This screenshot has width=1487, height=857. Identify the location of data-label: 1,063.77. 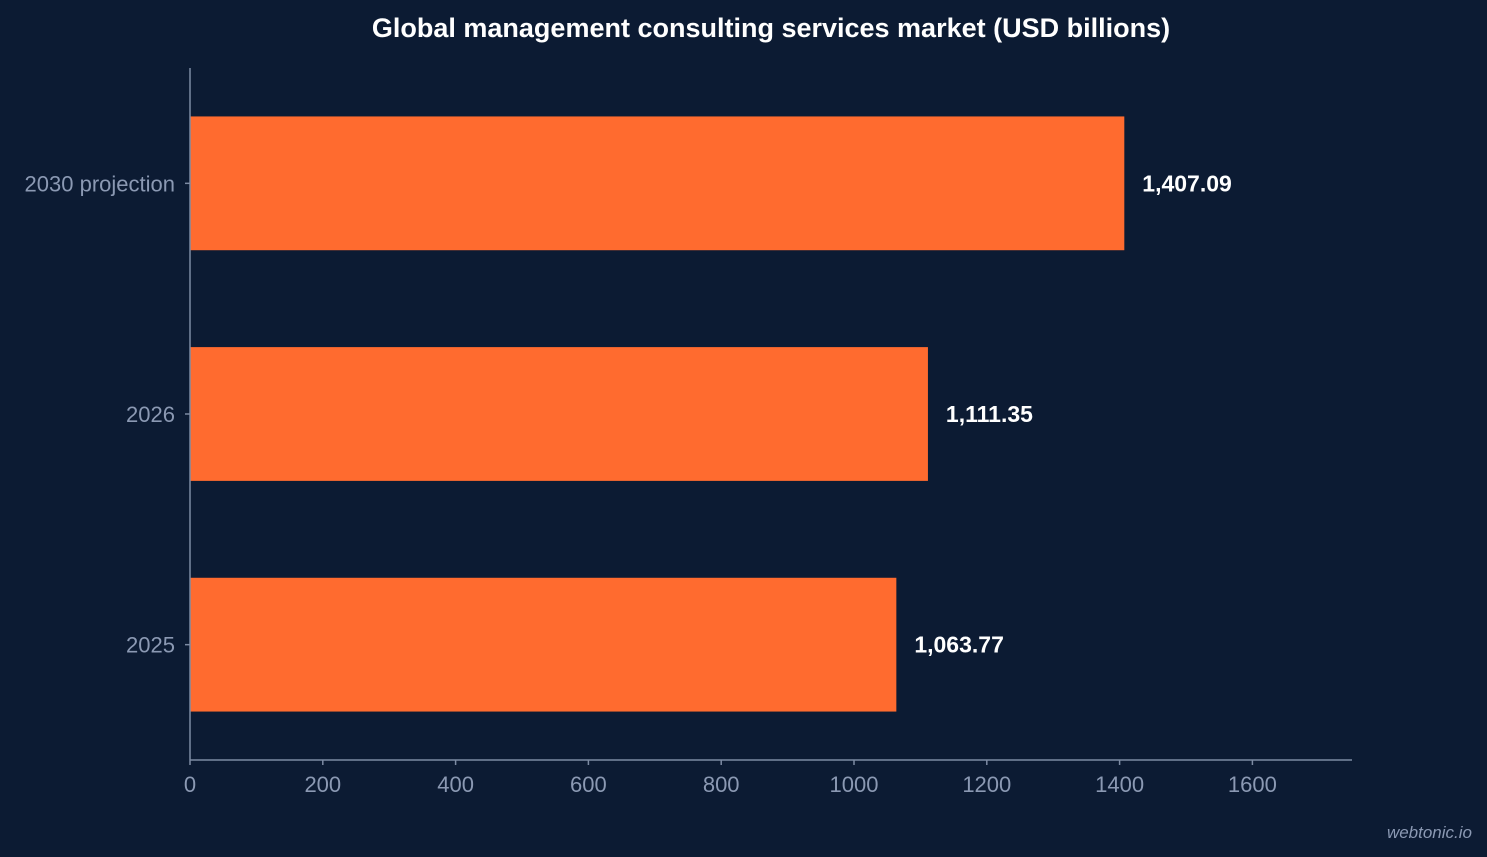
(959, 645).